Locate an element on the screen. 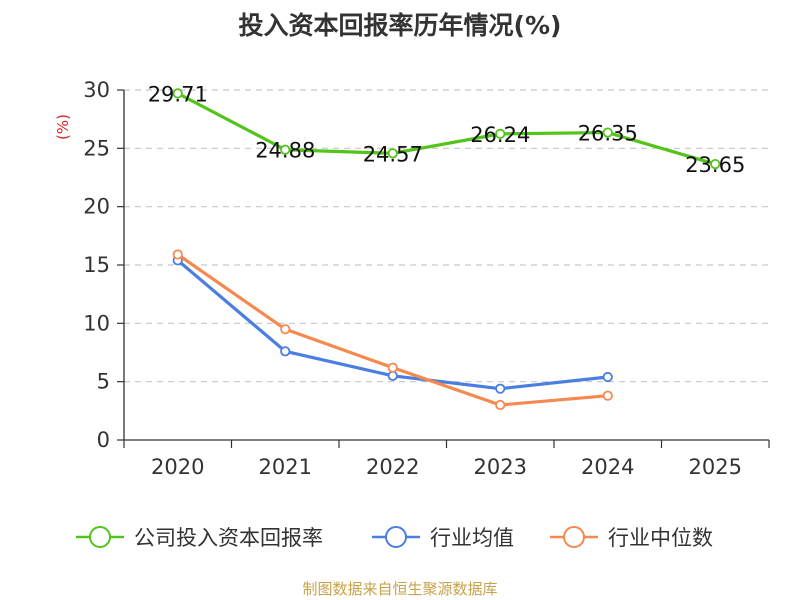  y-tick-label: 25 is located at coordinates (96, 148).